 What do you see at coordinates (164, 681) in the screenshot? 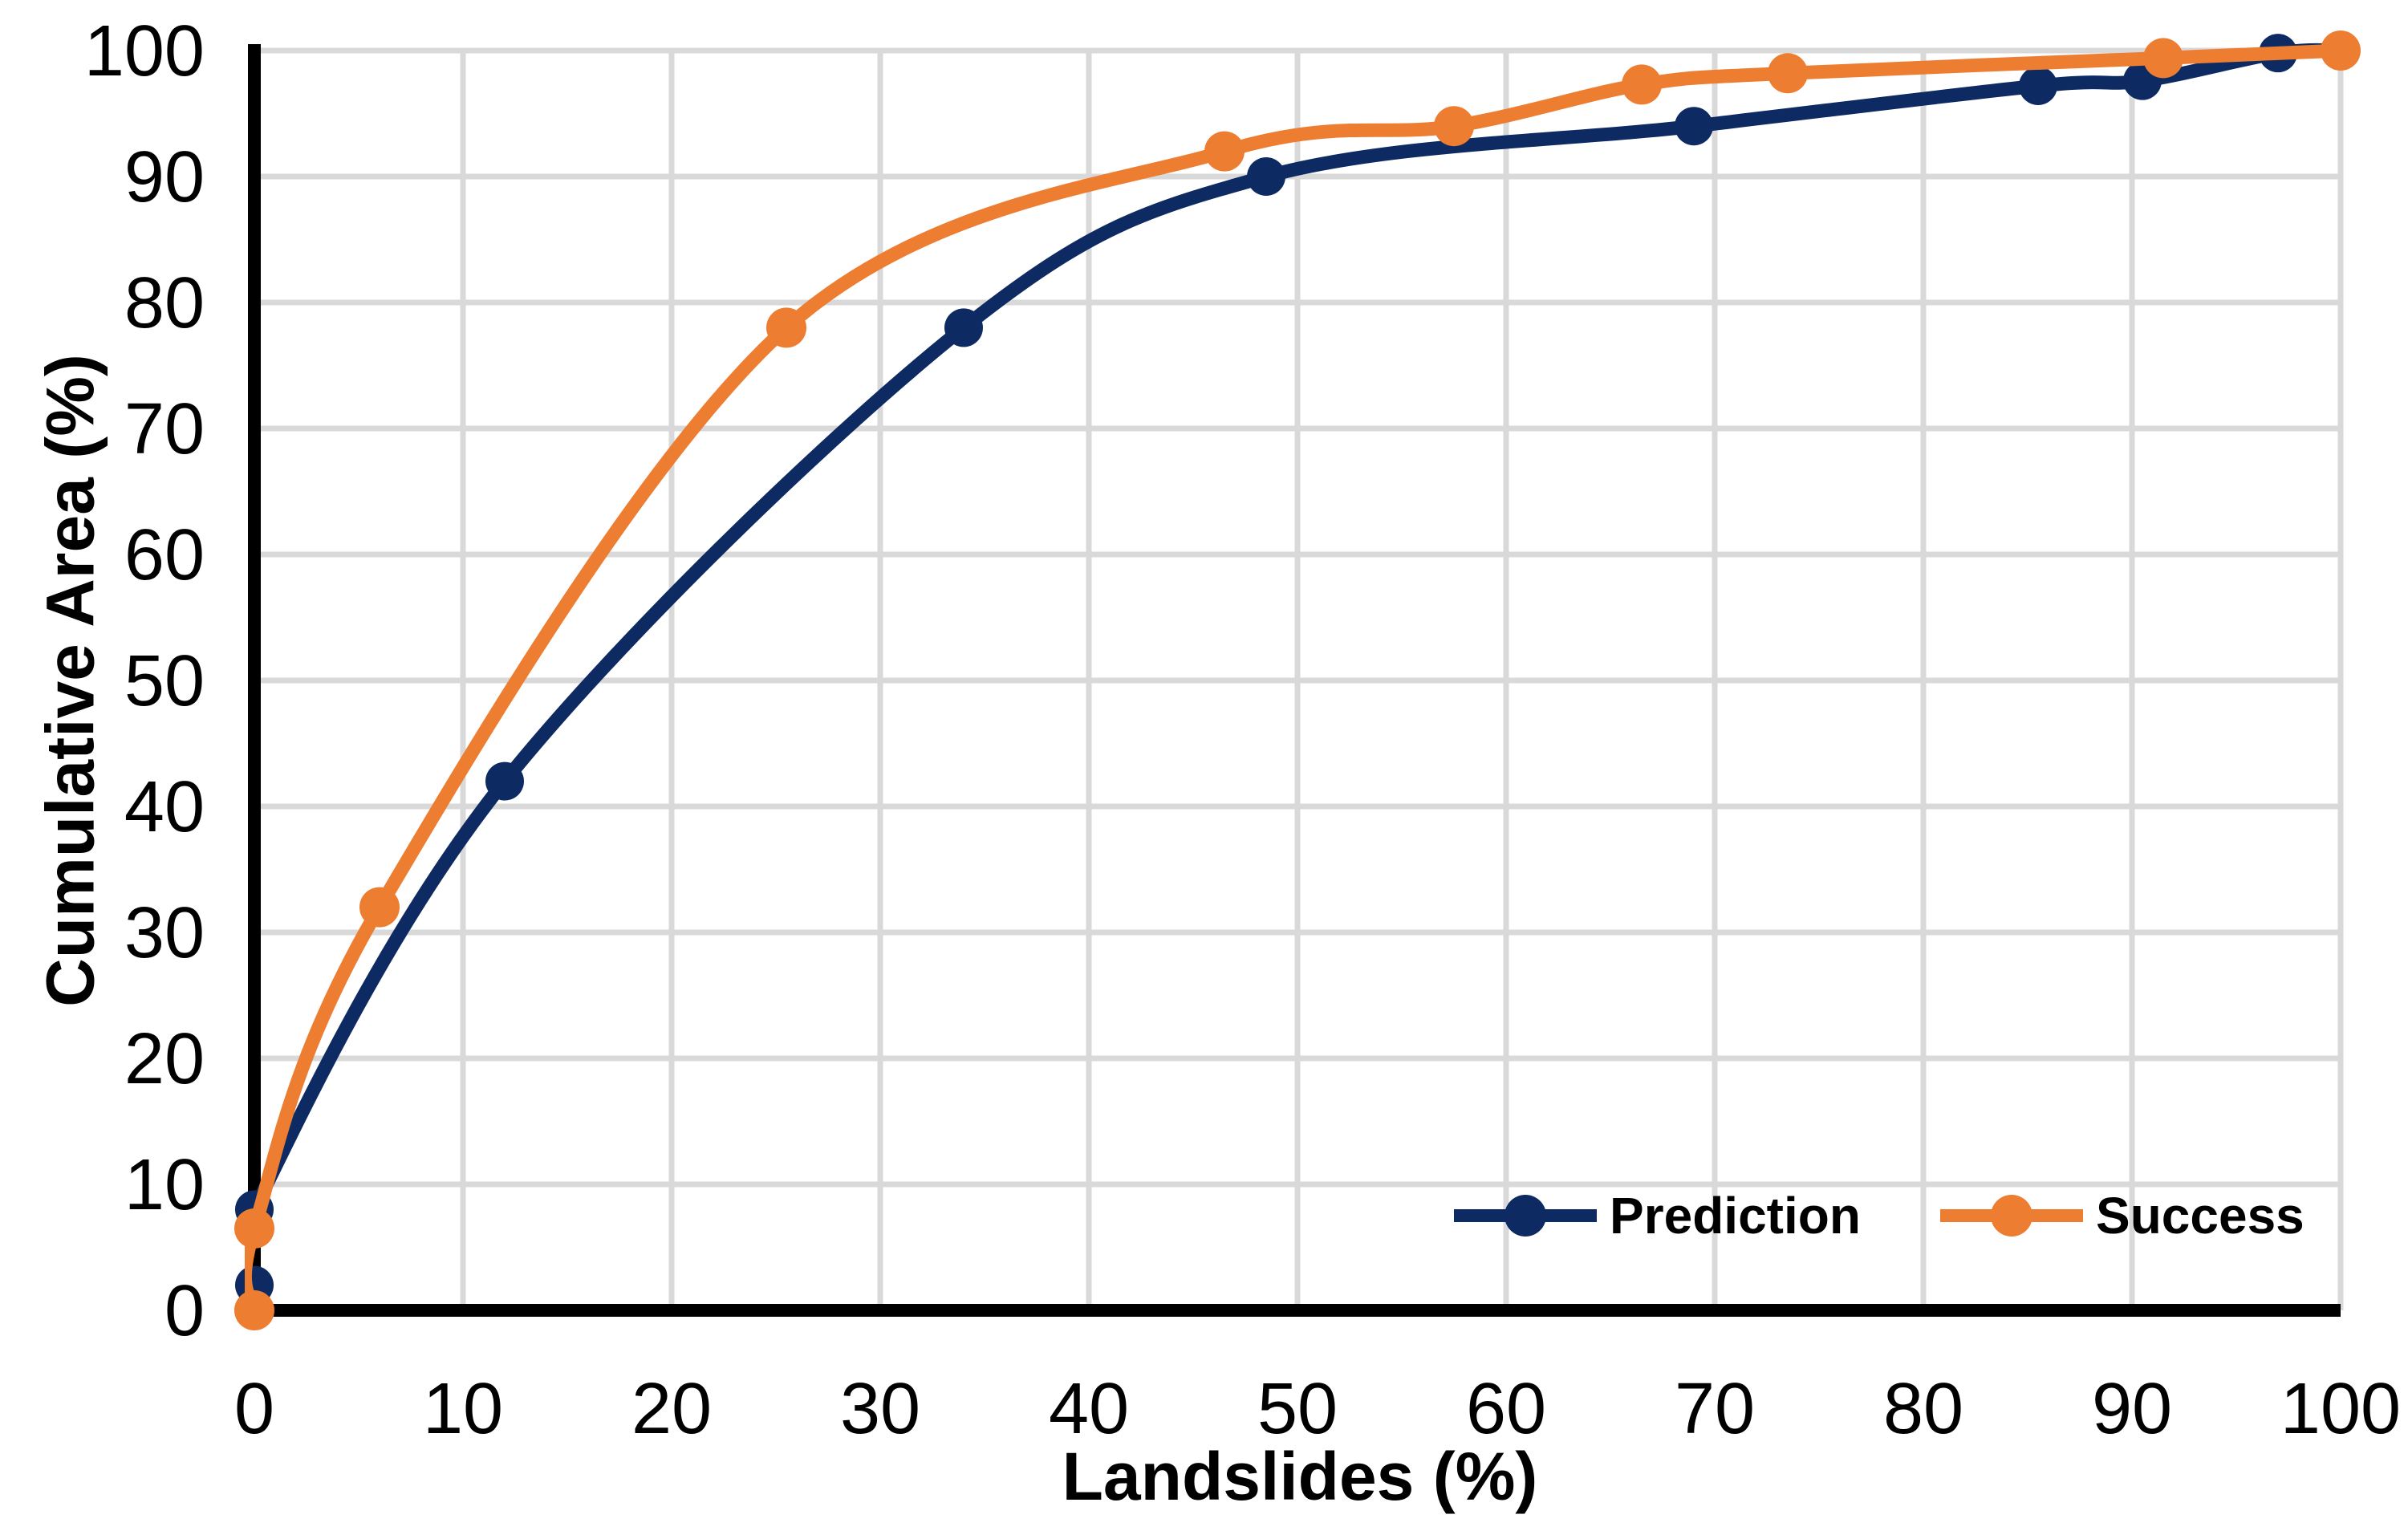
I see `y-tick-label: 50` at bounding box center [164, 681].